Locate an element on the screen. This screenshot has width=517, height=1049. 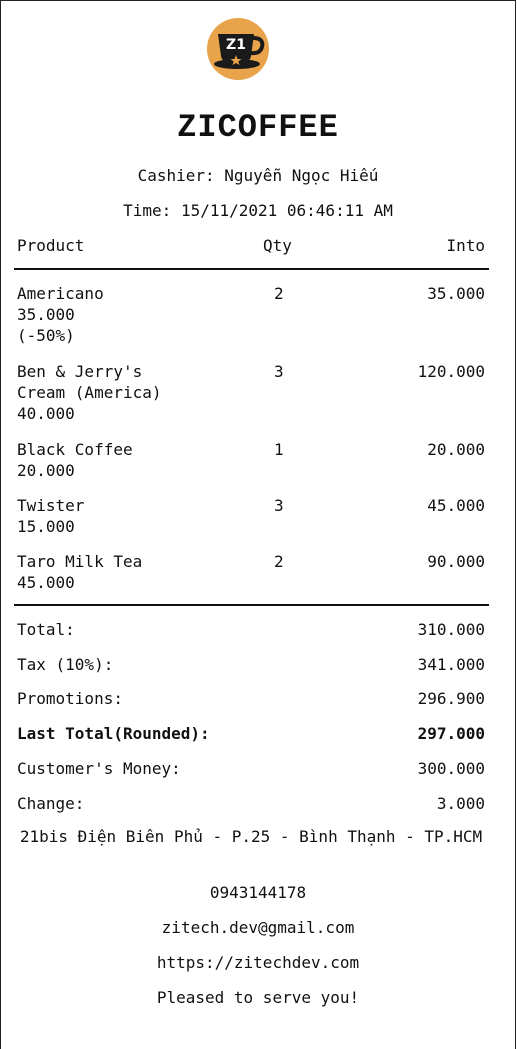
item-name: Taro Milk Tea is located at coordinates (80, 561).